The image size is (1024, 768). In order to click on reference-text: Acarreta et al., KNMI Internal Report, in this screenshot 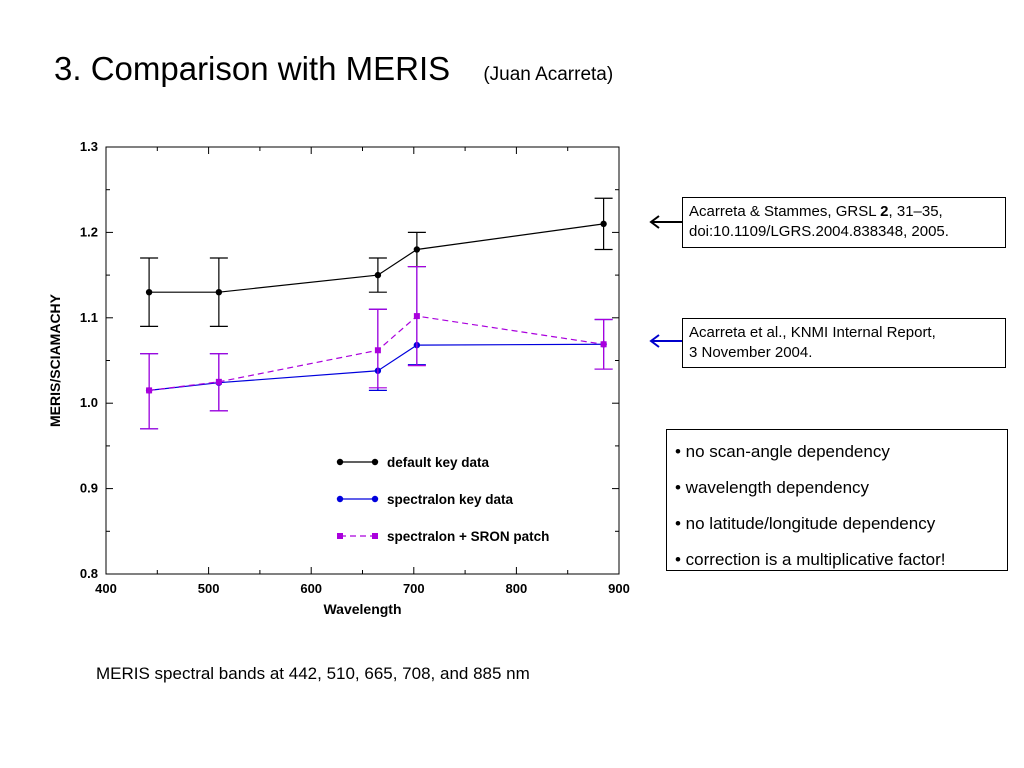, I will do `click(812, 332)`.